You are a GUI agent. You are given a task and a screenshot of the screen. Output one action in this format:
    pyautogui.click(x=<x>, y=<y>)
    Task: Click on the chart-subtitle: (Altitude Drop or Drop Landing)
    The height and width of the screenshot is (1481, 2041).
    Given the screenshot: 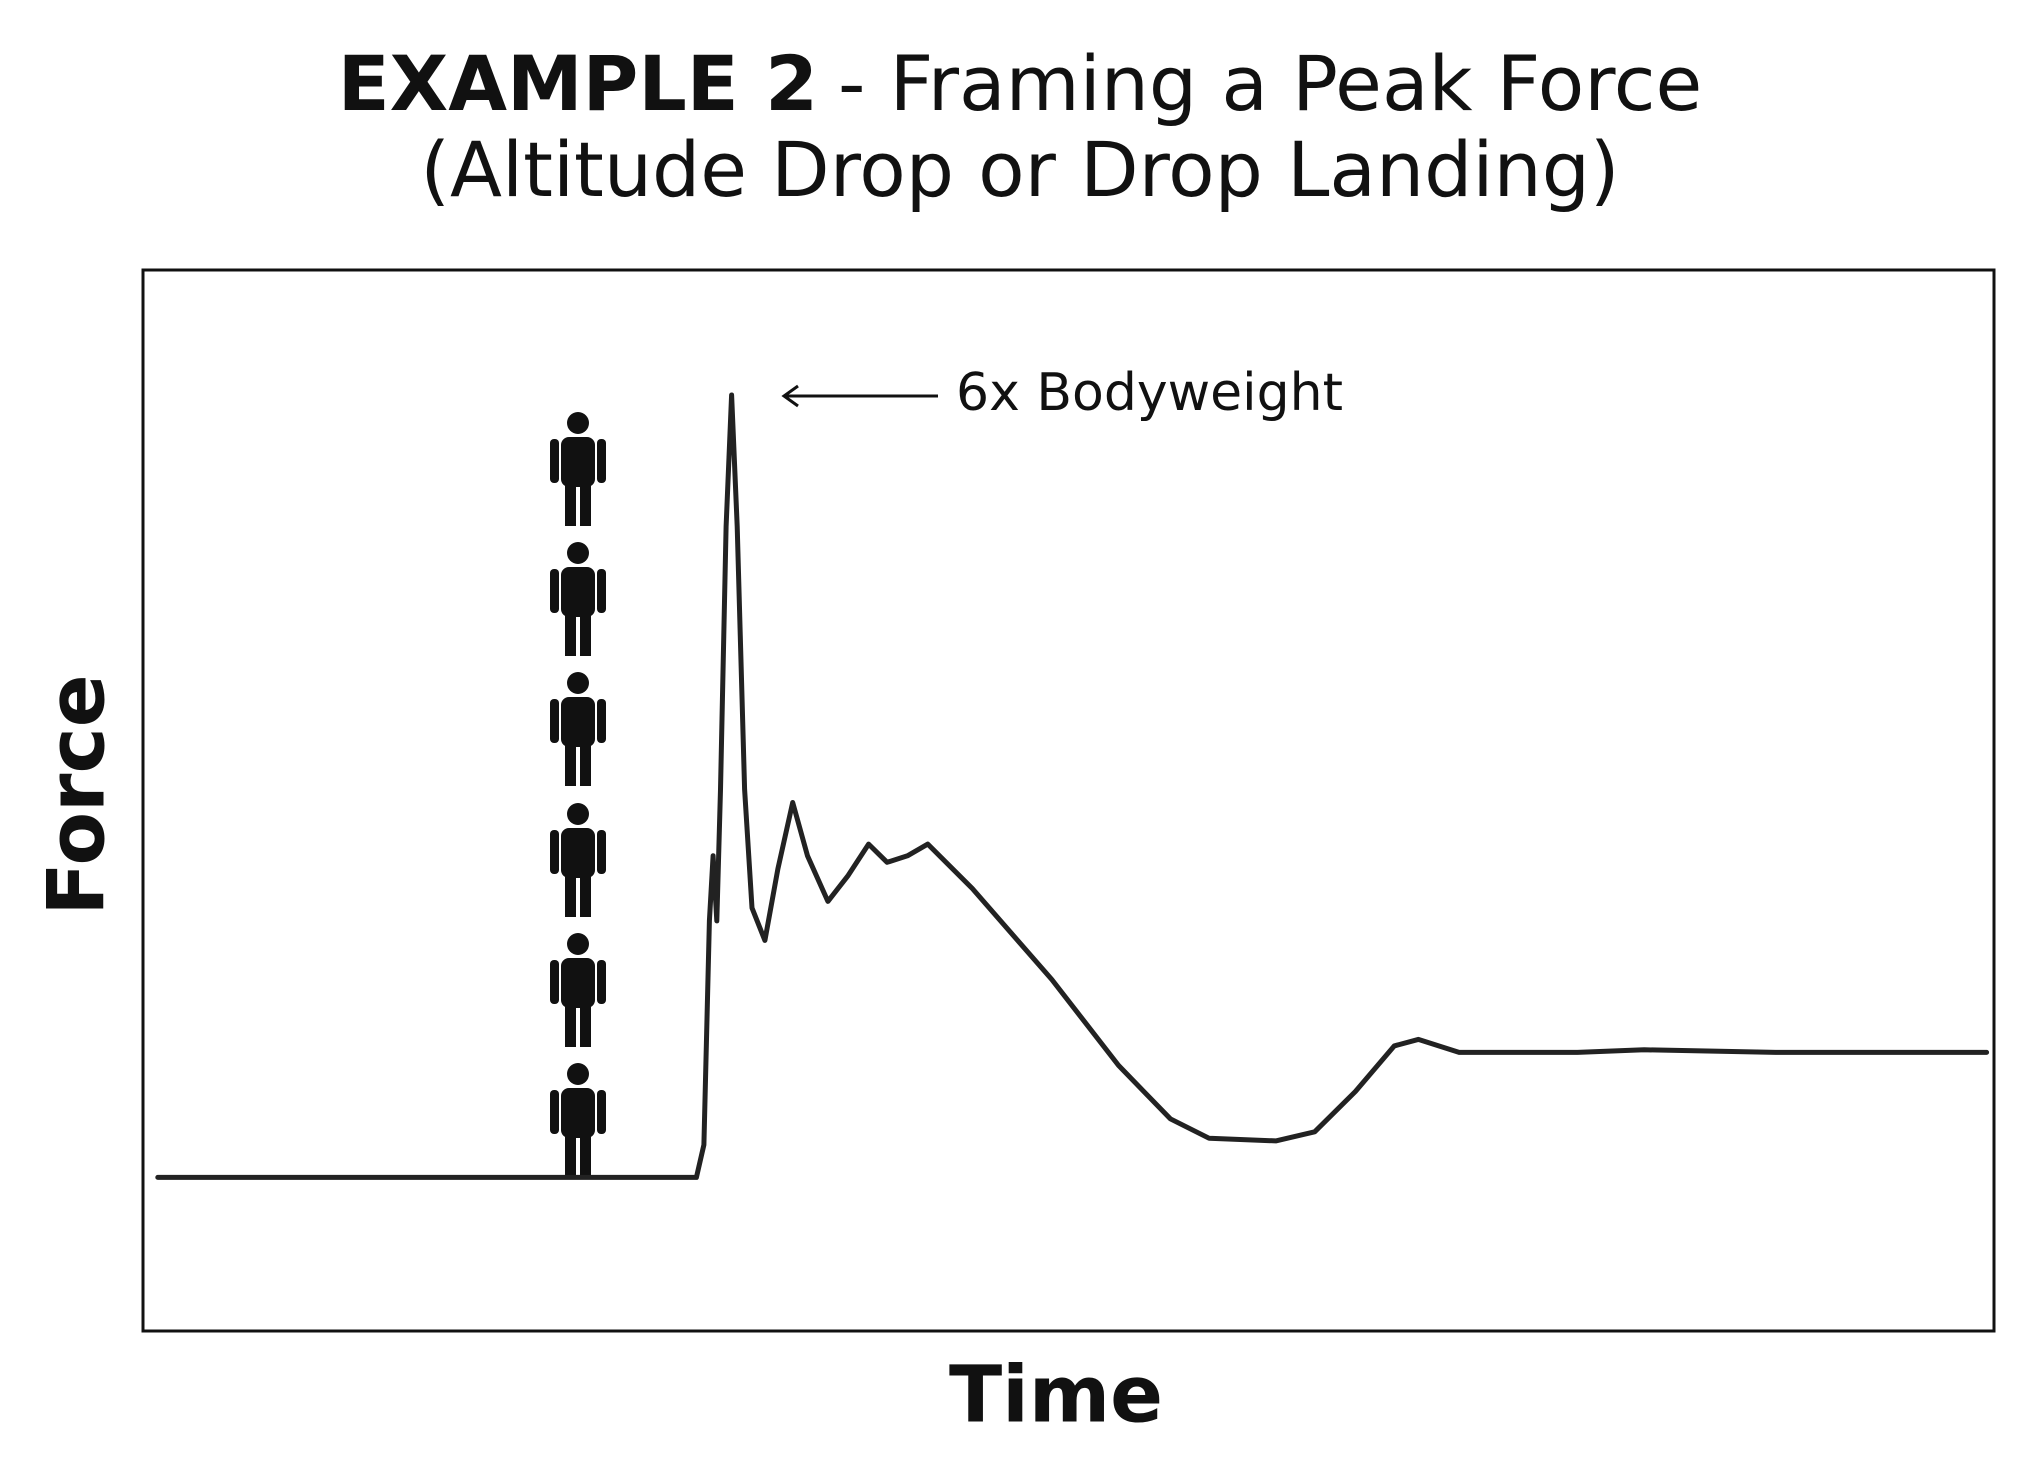 What is the action you would take?
    pyautogui.click(x=1019, y=169)
    